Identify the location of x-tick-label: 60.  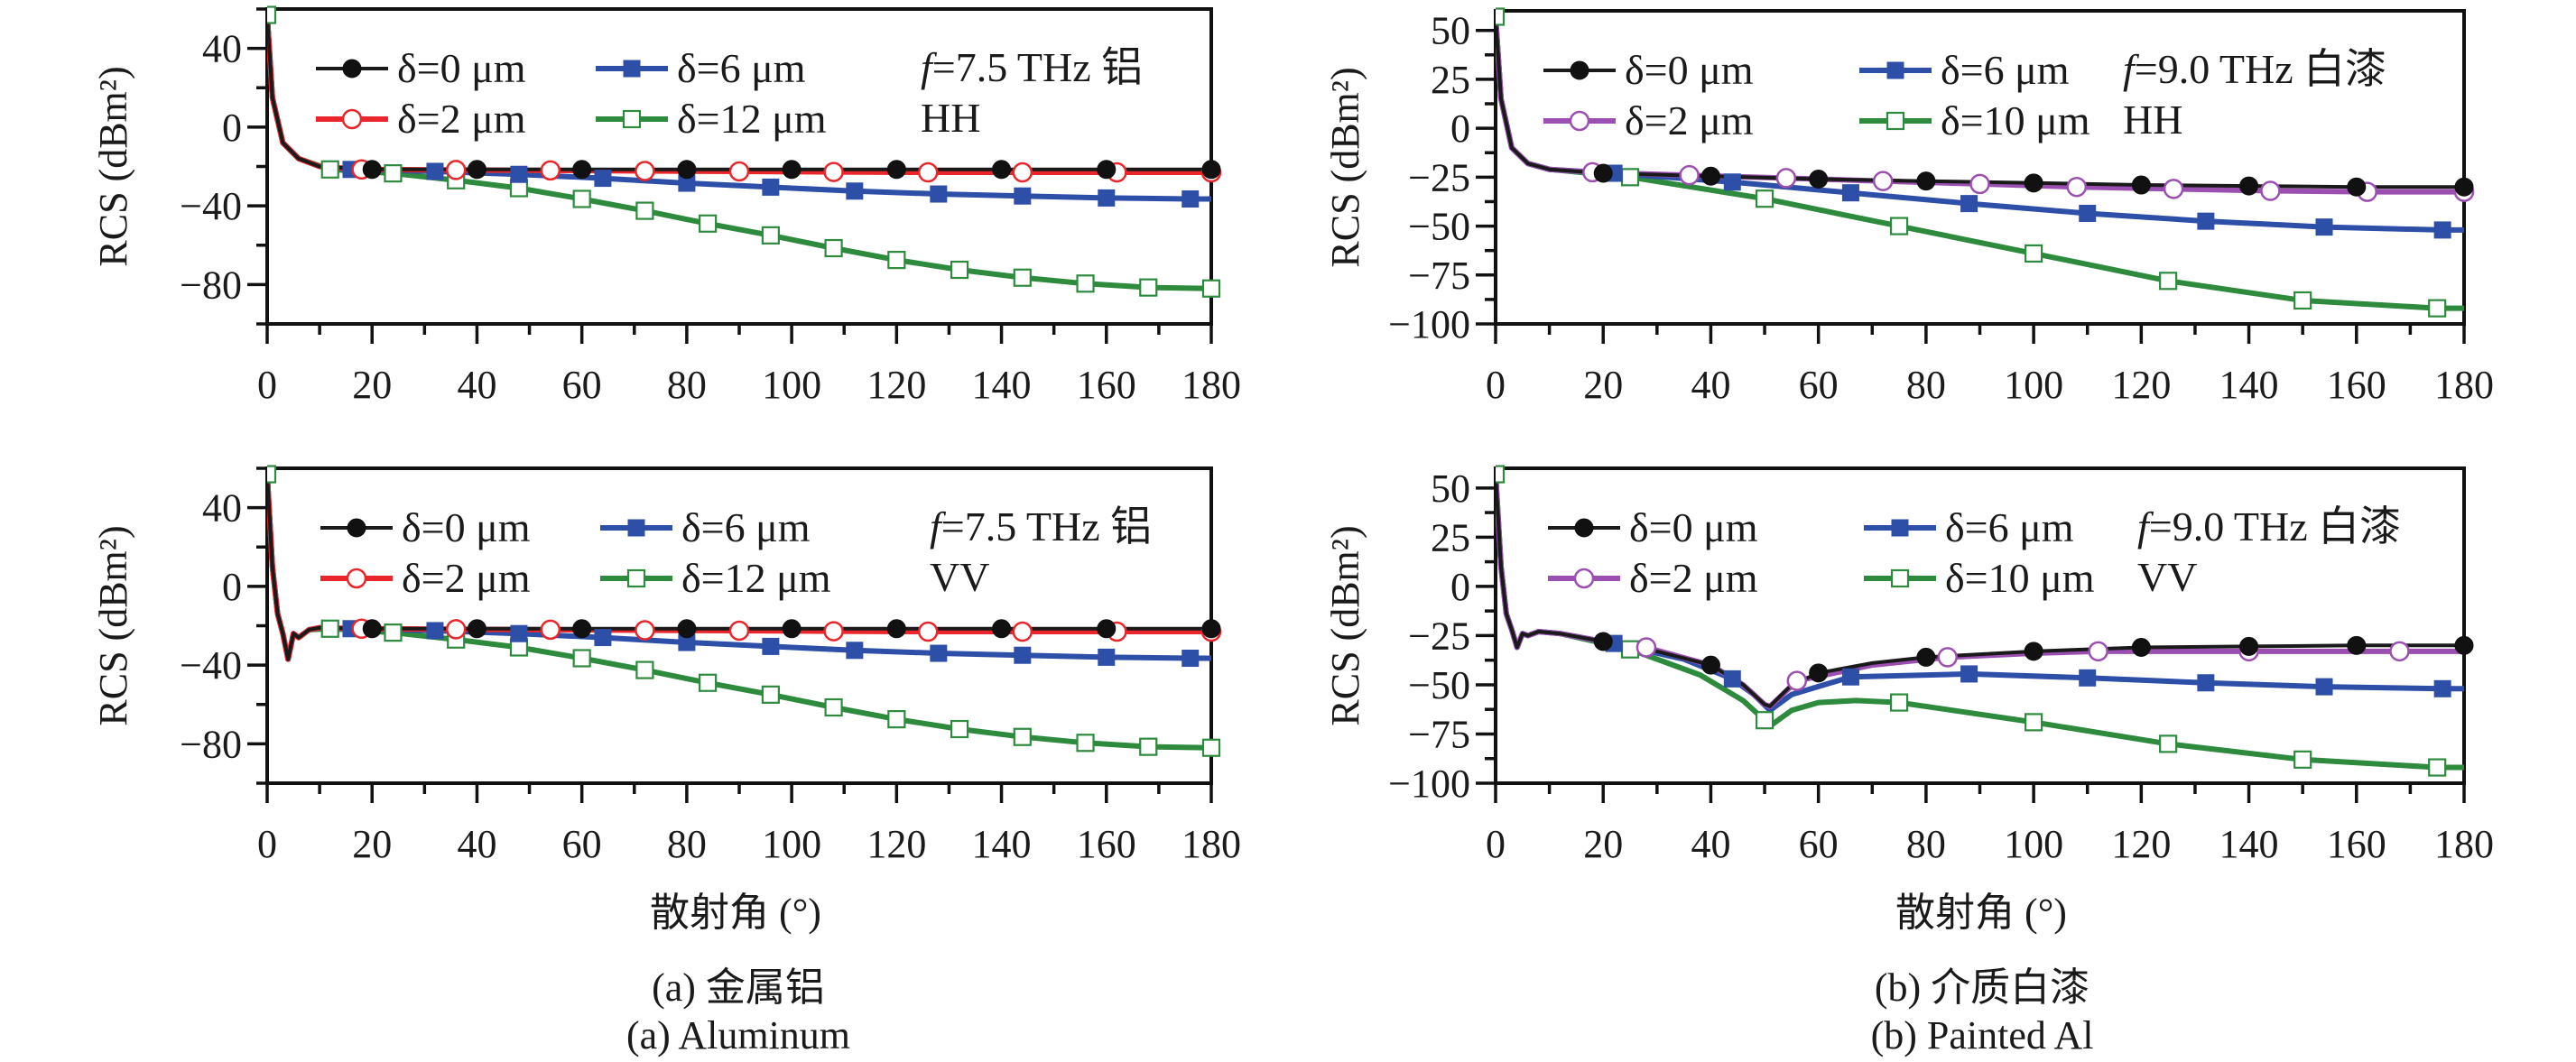
(582, 385).